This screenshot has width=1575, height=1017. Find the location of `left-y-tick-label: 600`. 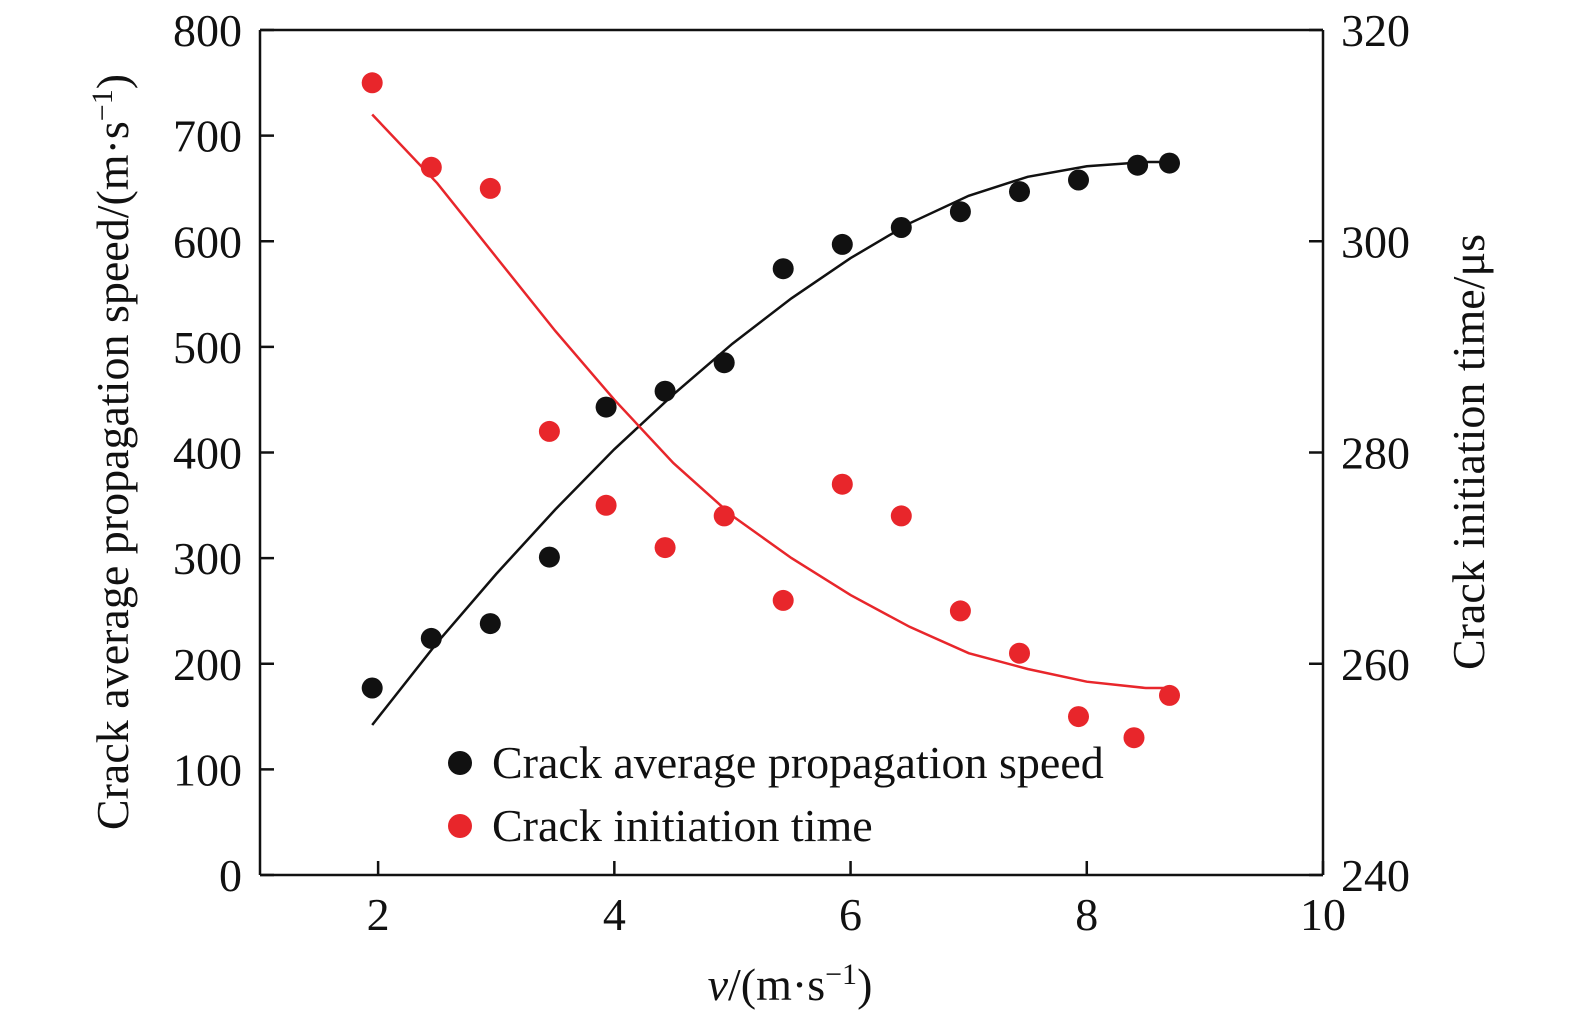

left-y-tick-label: 600 is located at coordinates (207, 241).